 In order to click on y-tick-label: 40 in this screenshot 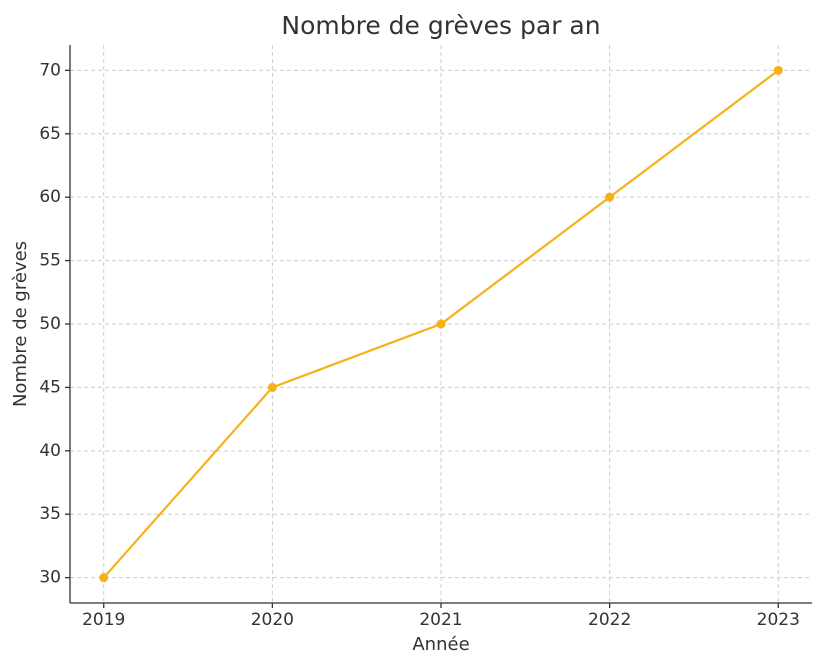, I will do `click(50, 451)`.